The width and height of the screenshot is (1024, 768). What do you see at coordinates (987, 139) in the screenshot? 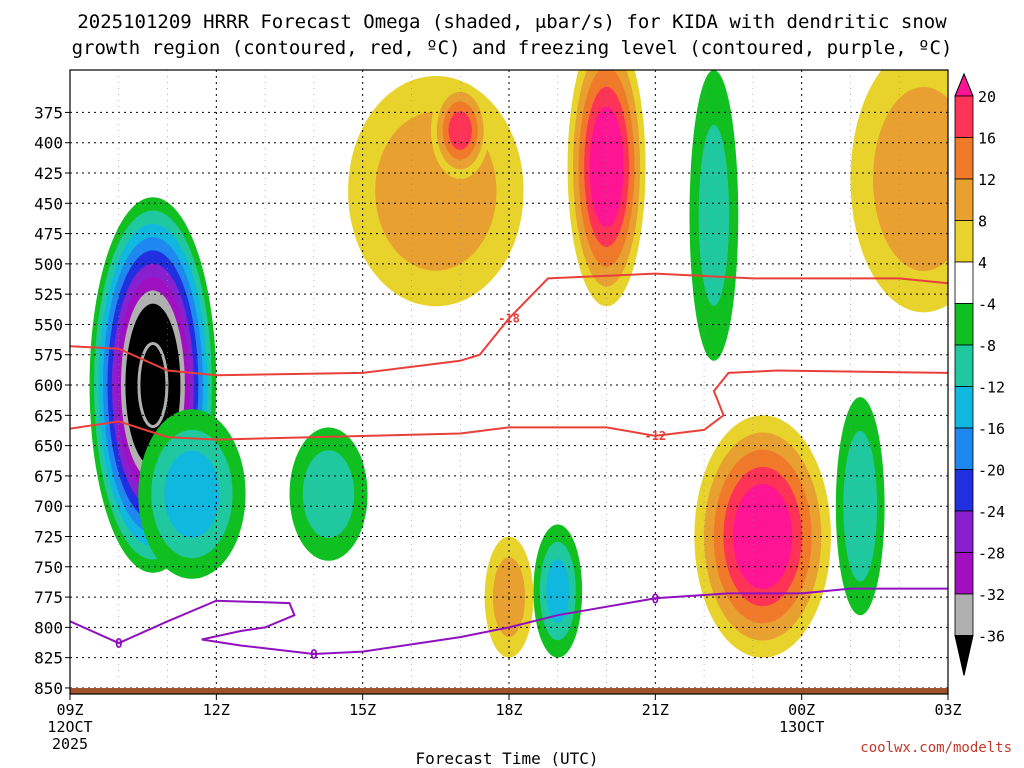
I see `colorbar-label: 16` at bounding box center [987, 139].